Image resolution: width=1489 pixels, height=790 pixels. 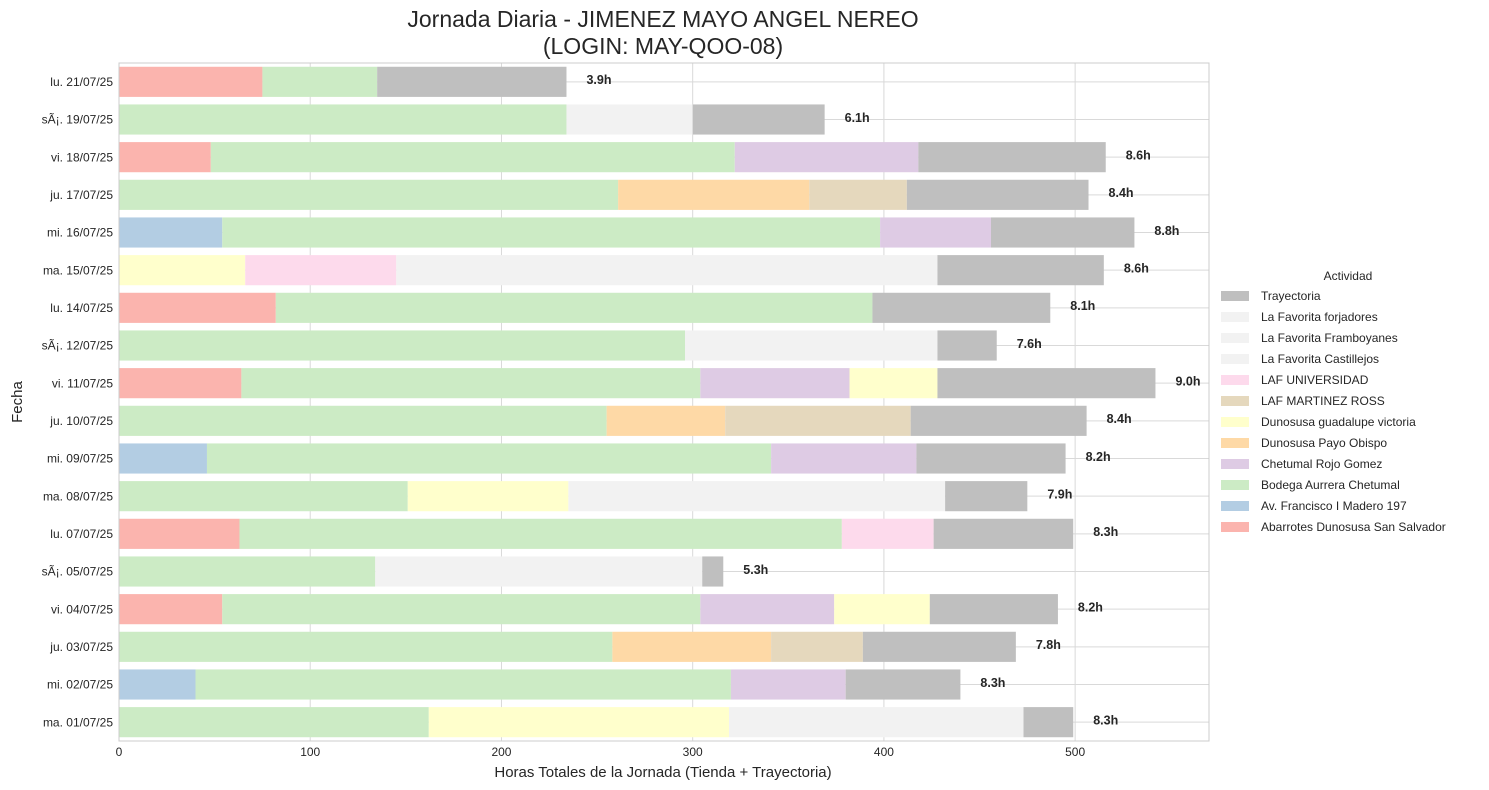 What do you see at coordinates (857, 118) in the screenshot?
I see `bar-total-label: 6.1h` at bounding box center [857, 118].